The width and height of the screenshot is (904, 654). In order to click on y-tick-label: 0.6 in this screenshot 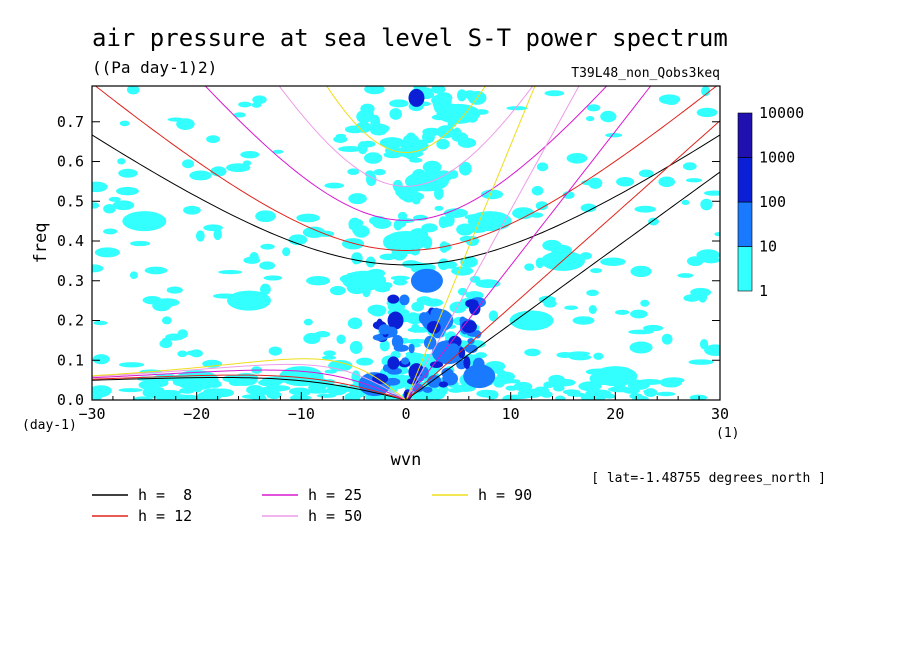, I will do `click(70, 162)`.